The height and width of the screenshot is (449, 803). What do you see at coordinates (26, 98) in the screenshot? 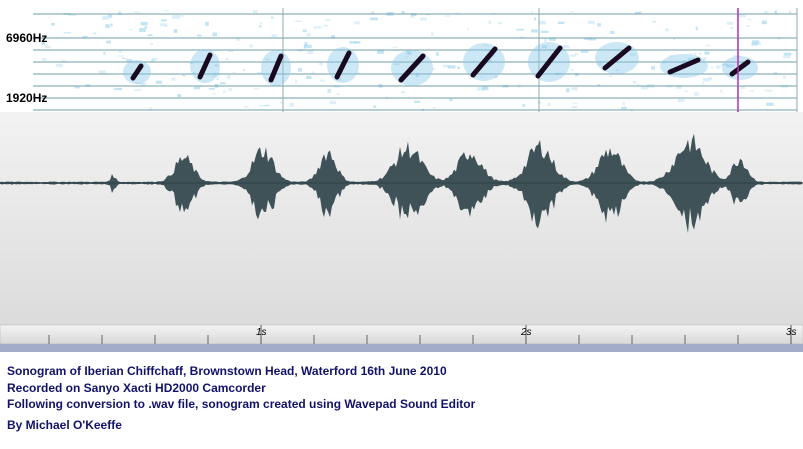
I see `freq-label: 1920Hz` at bounding box center [26, 98].